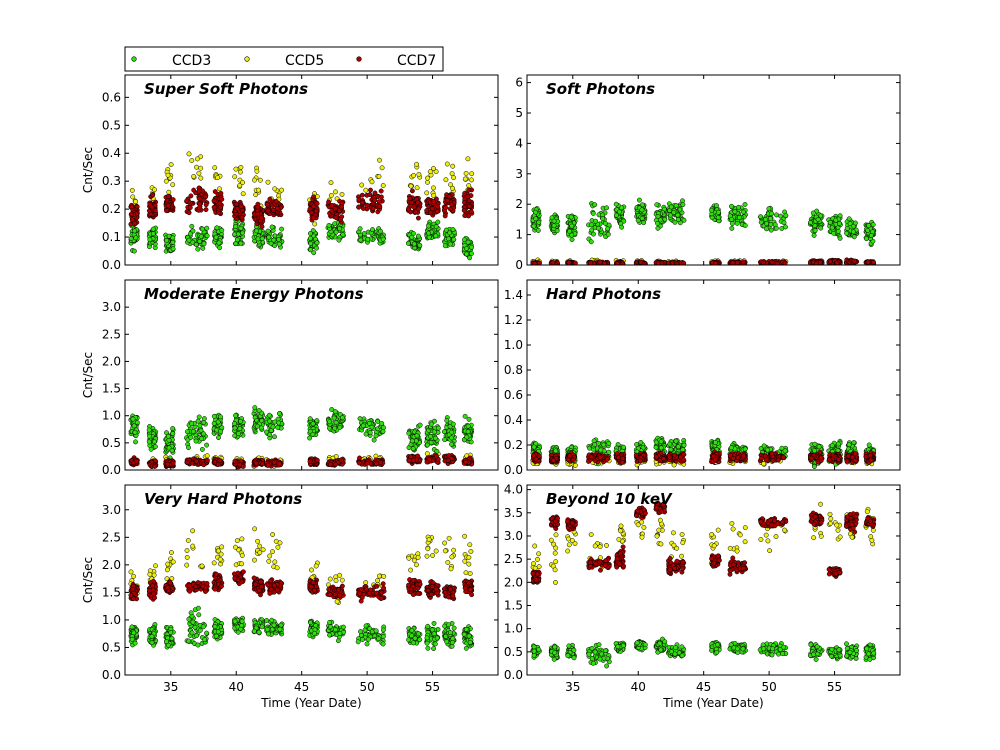  I want to click on legend-box, so click(284, 59).